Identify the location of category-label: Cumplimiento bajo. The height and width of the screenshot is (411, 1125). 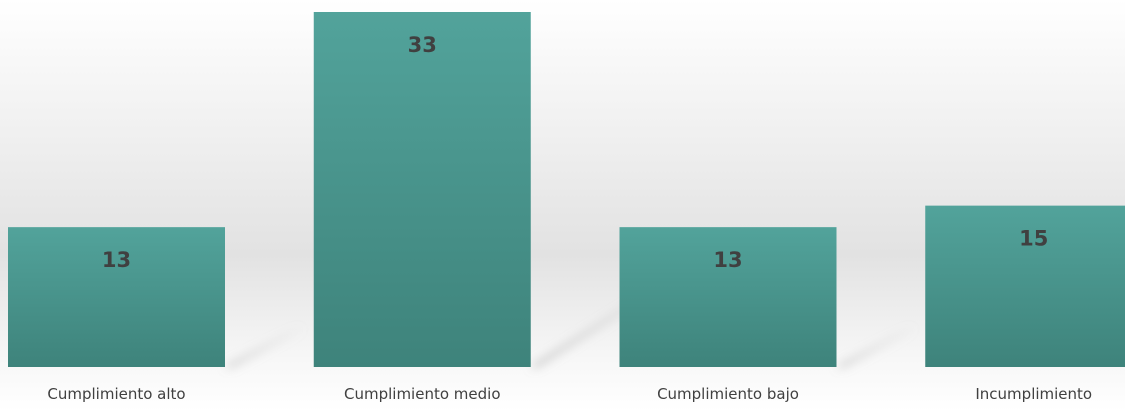
(728, 394).